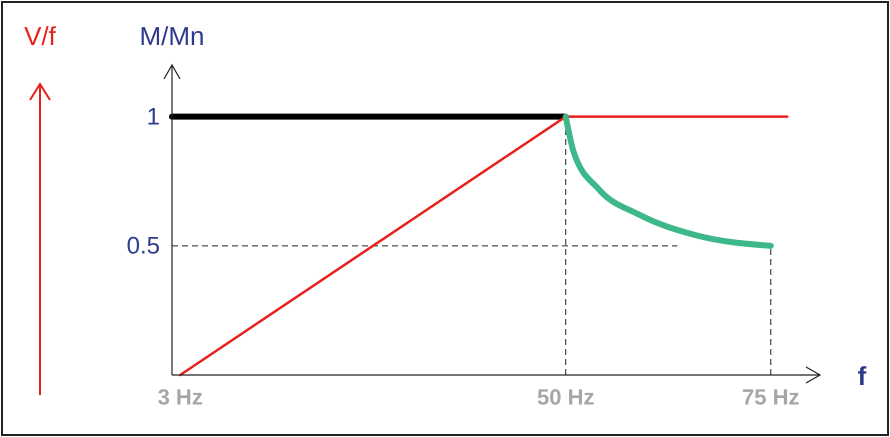  What do you see at coordinates (180, 397) in the screenshot?
I see `x-tick-label: 3 Hz` at bounding box center [180, 397].